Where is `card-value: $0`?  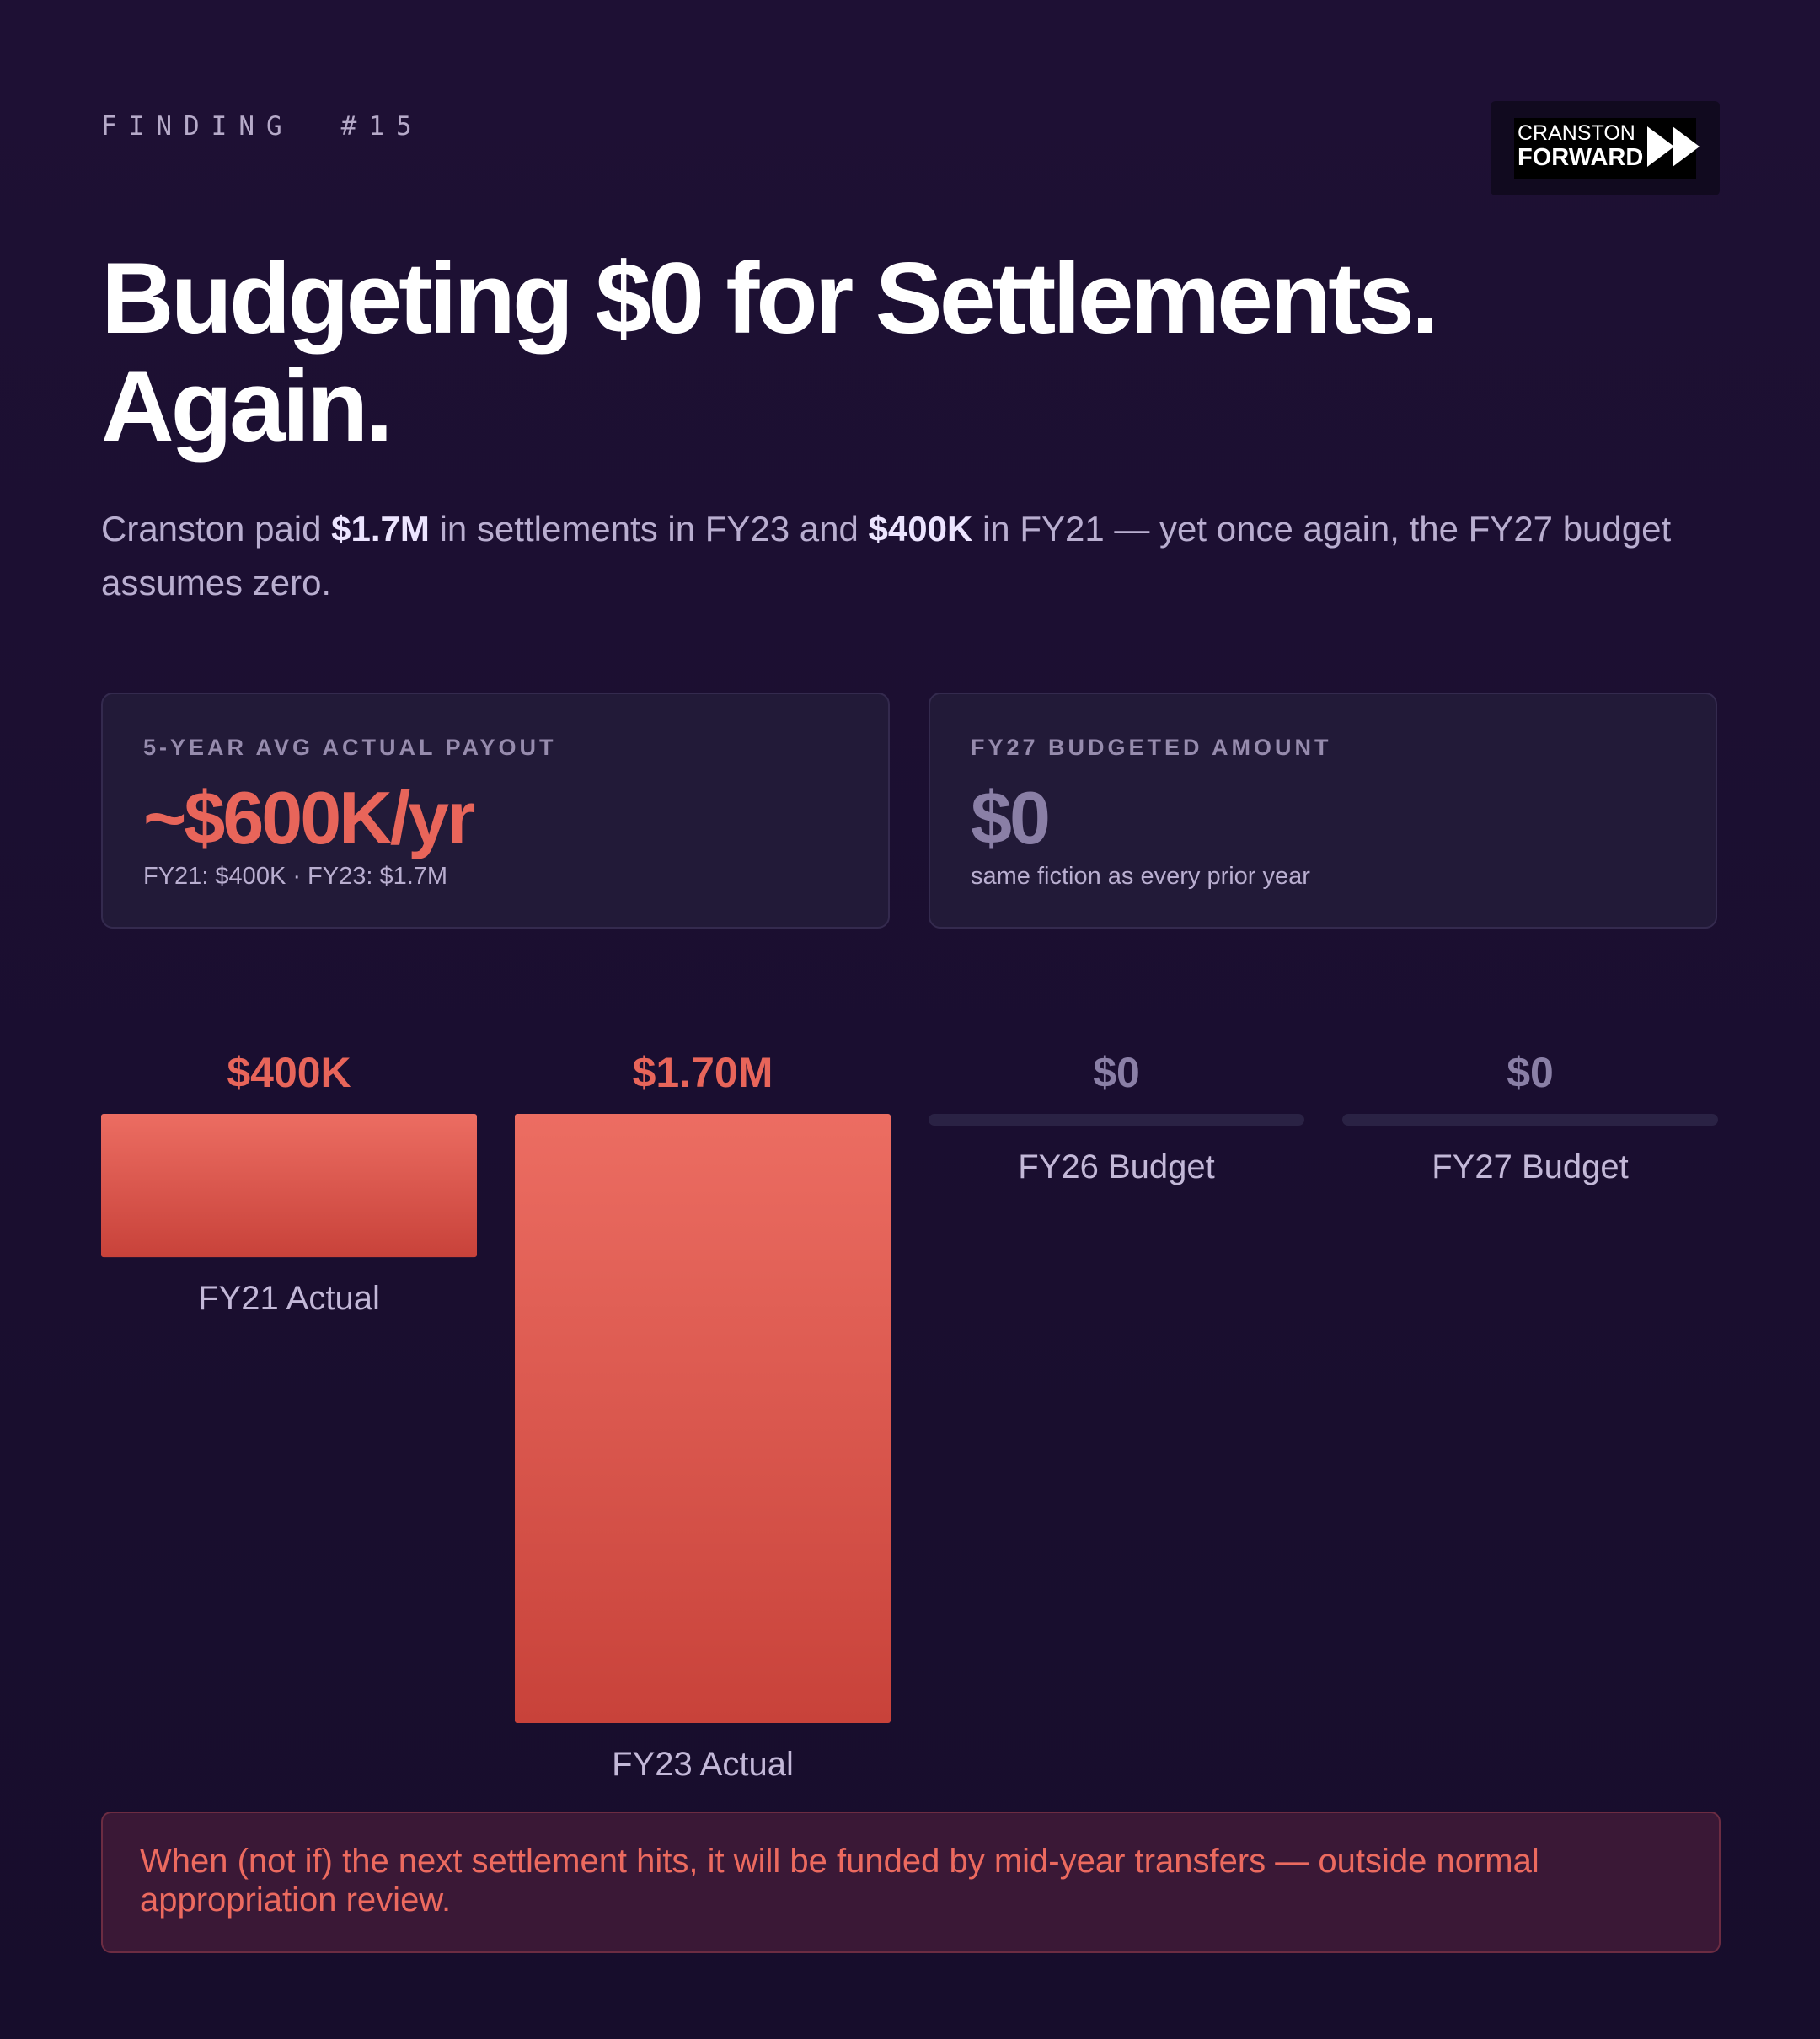 card-value: $0 is located at coordinates (1011, 817).